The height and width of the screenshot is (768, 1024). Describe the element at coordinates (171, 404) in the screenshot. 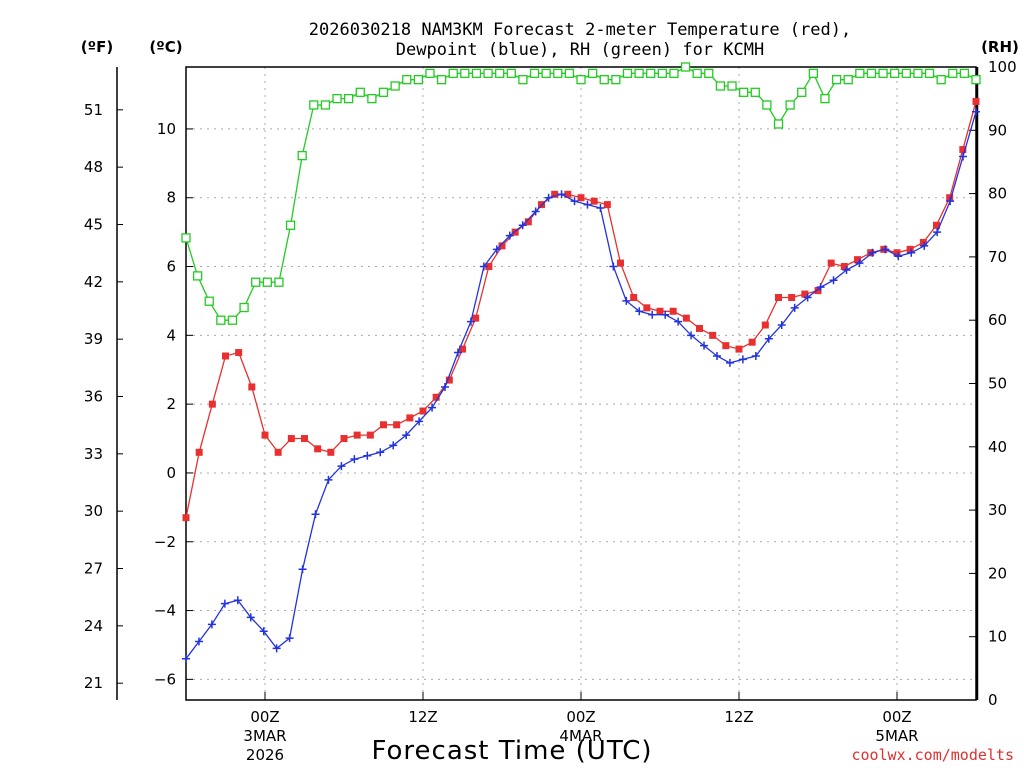

I see `celsius-tick-label: 2` at that location.